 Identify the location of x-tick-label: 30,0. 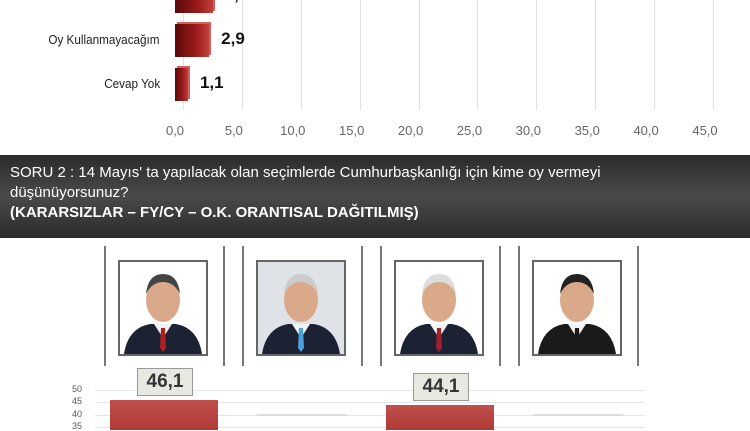
(528, 130).